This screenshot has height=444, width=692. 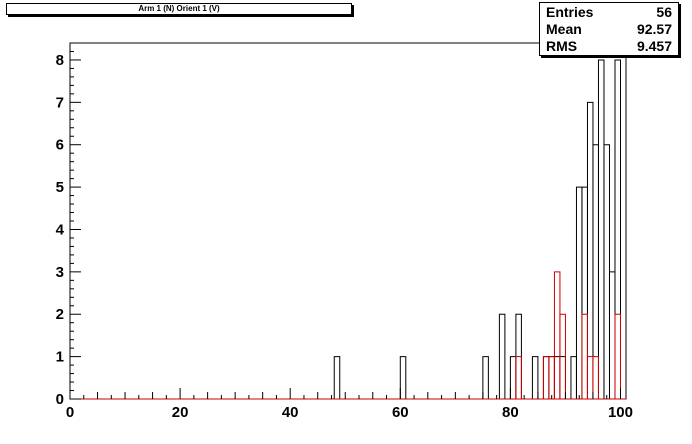 I want to click on x-tick-label: 100, so click(x=620, y=412).